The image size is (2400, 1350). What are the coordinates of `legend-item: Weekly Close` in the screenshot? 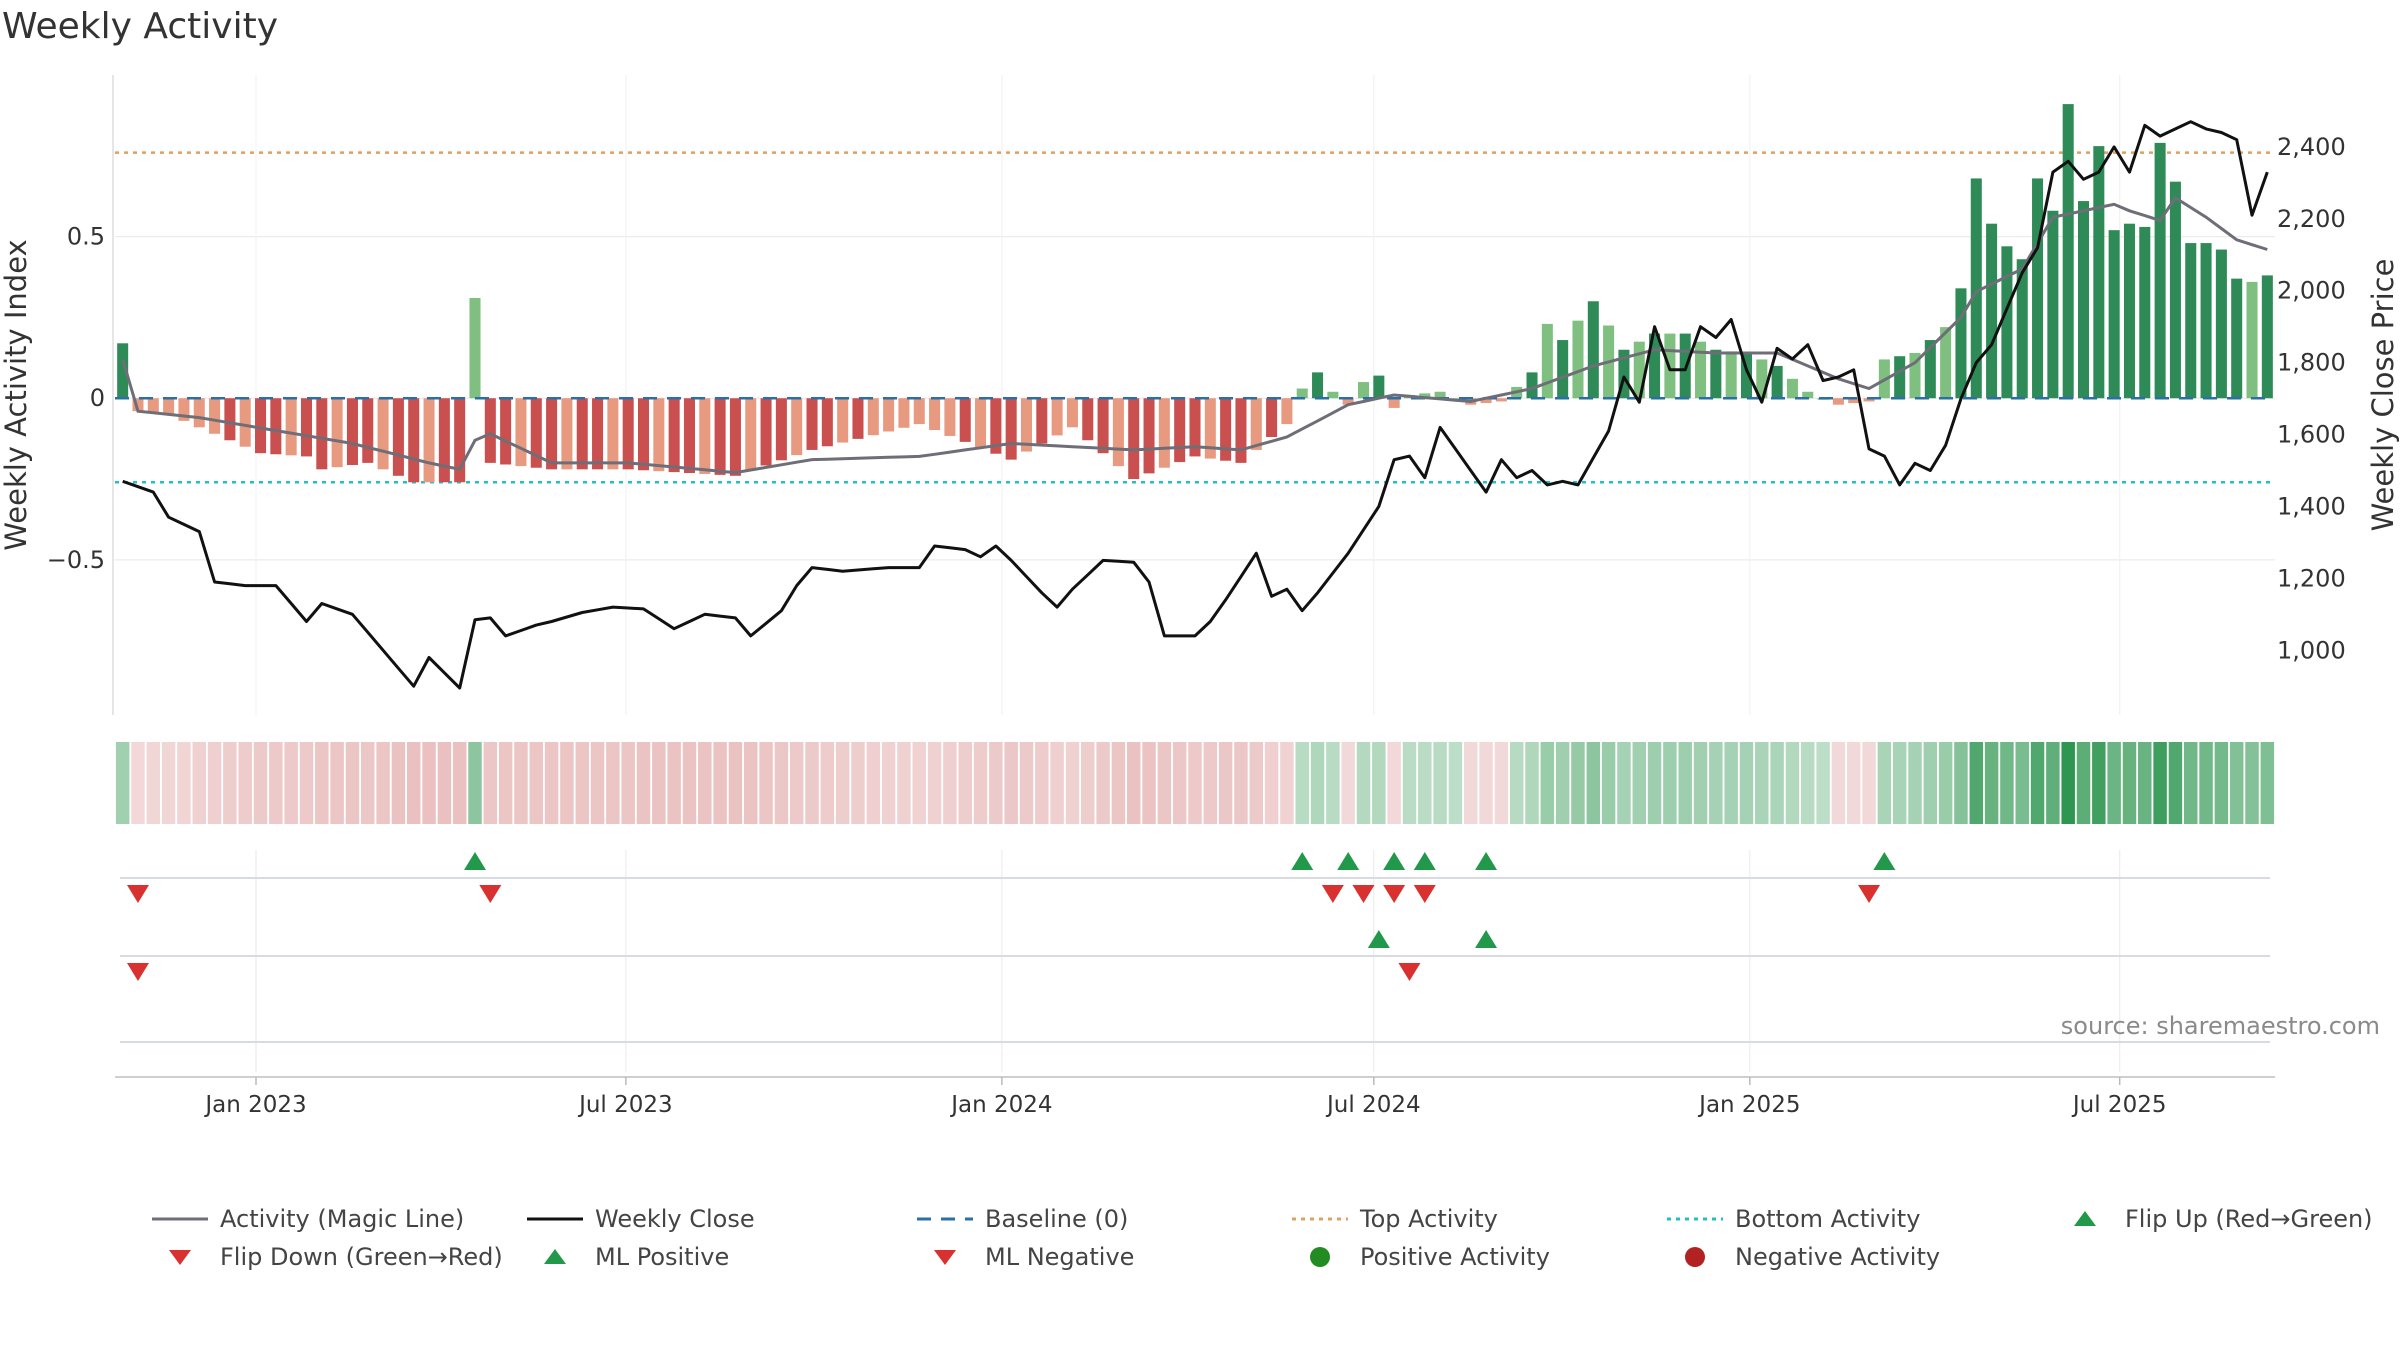 It's located at (640, 1219).